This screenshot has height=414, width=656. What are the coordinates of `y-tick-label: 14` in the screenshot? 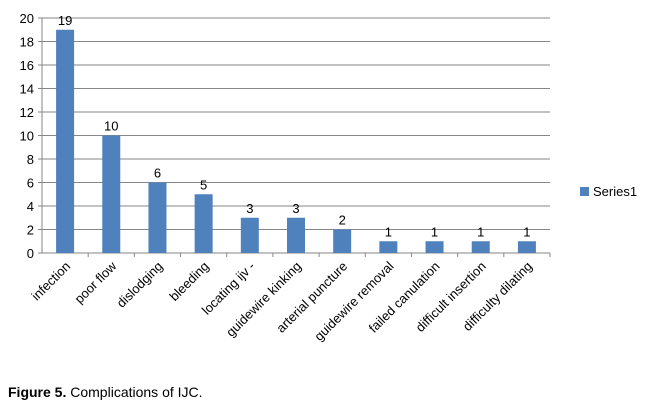 It's located at (27, 89).